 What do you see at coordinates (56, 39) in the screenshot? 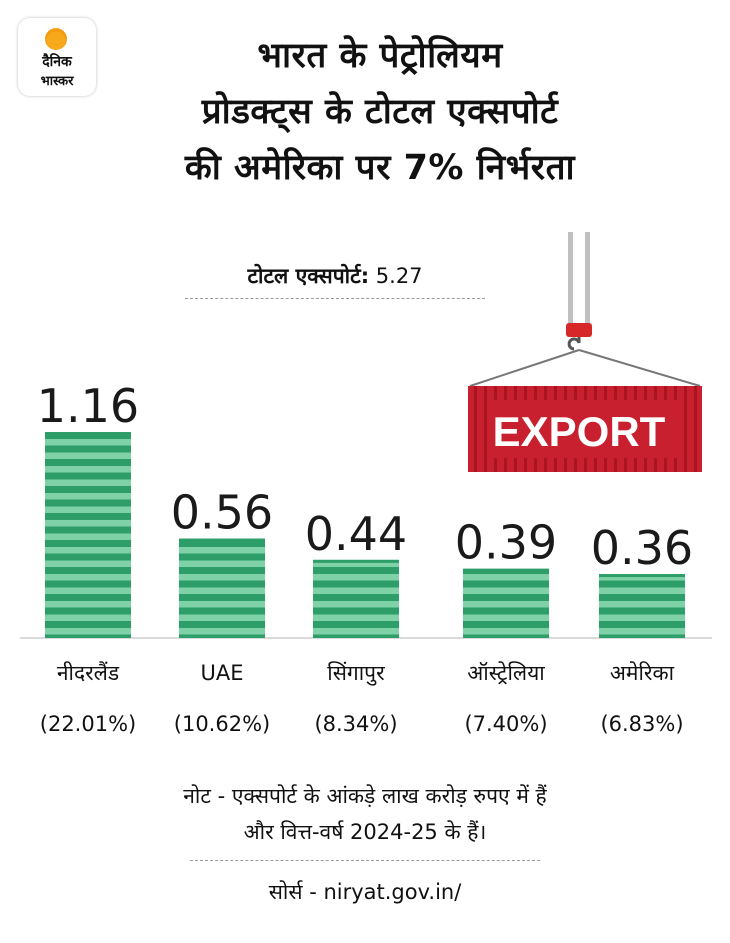
I see `sun-icon` at bounding box center [56, 39].